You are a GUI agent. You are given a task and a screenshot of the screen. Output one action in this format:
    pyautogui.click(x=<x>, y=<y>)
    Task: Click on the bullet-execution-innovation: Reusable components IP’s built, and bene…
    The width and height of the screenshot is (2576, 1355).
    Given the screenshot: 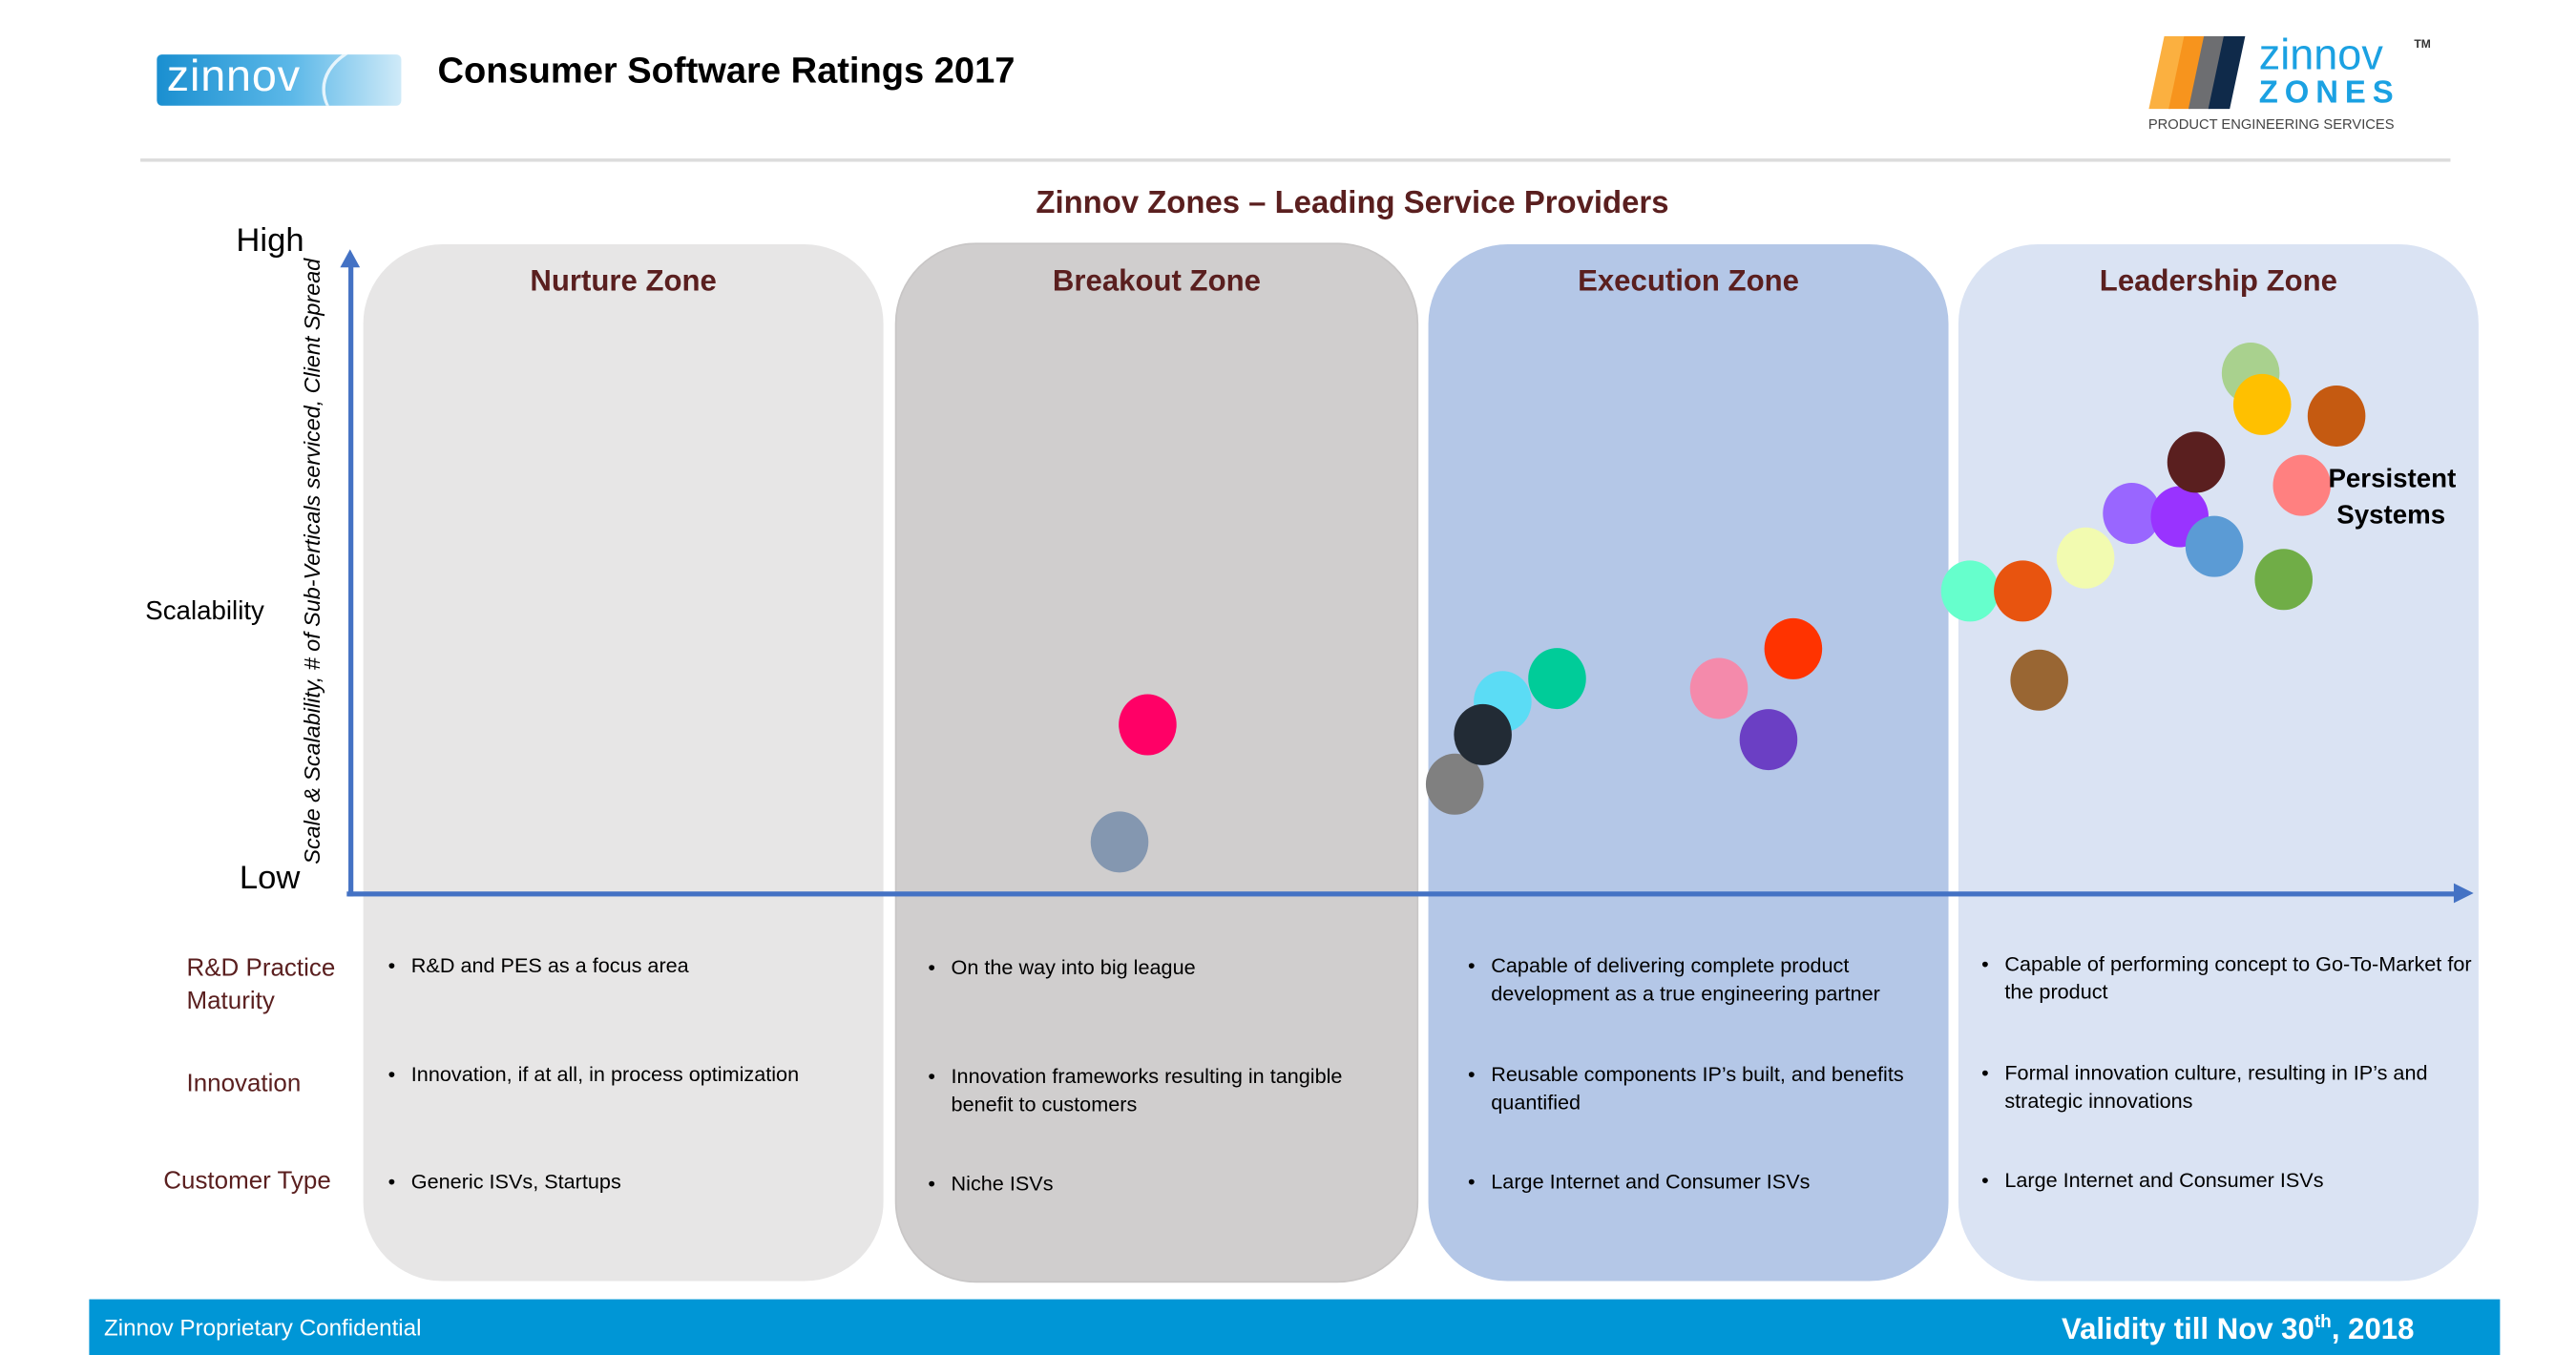 What is the action you would take?
    pyautogui.click(x=1702, y=1088)
    